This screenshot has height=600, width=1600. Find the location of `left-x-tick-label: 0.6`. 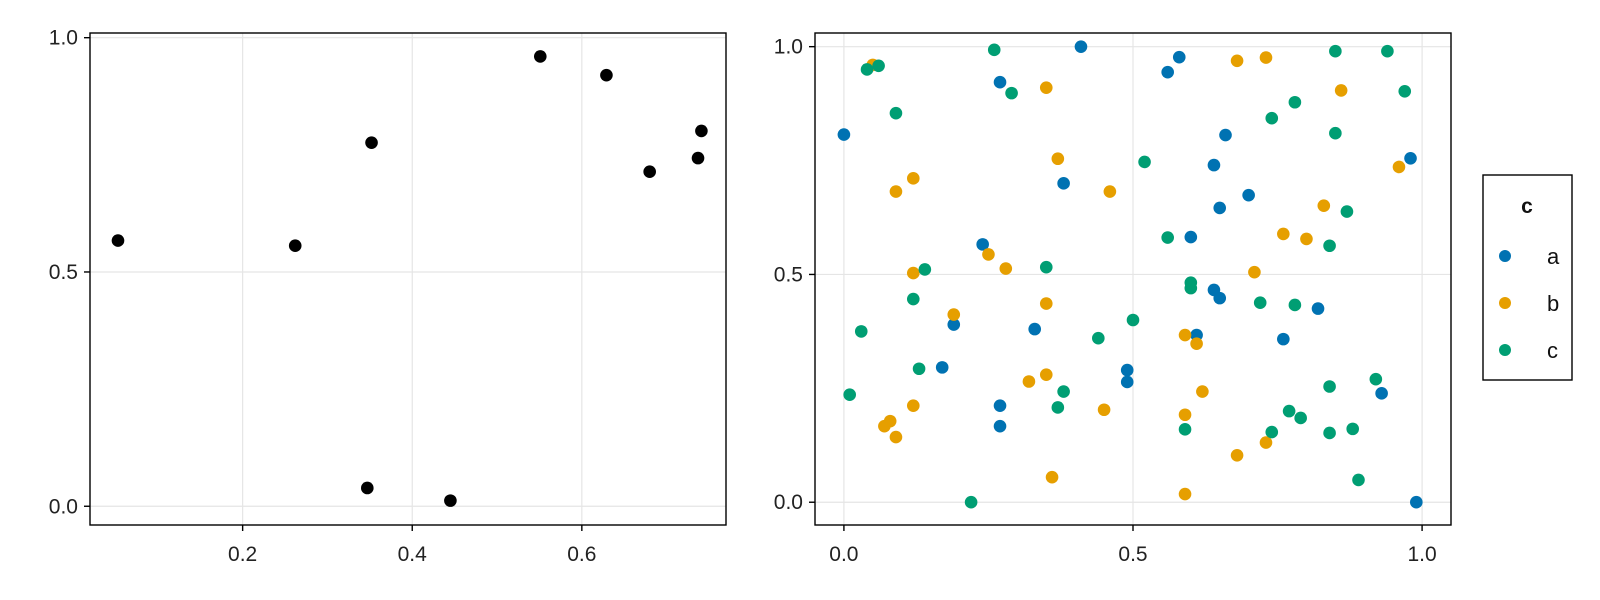

left-x-tick-label: 0.6 is located at coordinates (581, 554).